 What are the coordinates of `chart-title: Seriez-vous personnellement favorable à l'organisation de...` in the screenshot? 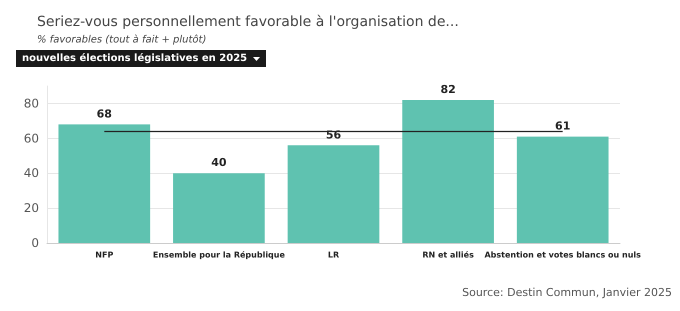 It's located at (248, 22).